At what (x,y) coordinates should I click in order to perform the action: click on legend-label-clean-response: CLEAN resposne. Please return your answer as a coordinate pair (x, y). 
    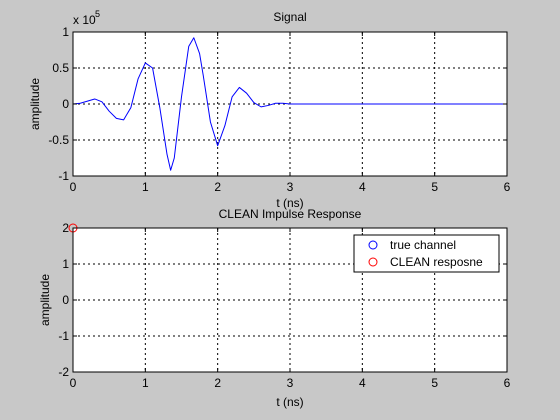
    Looking at the image, I should click on (436, 262).